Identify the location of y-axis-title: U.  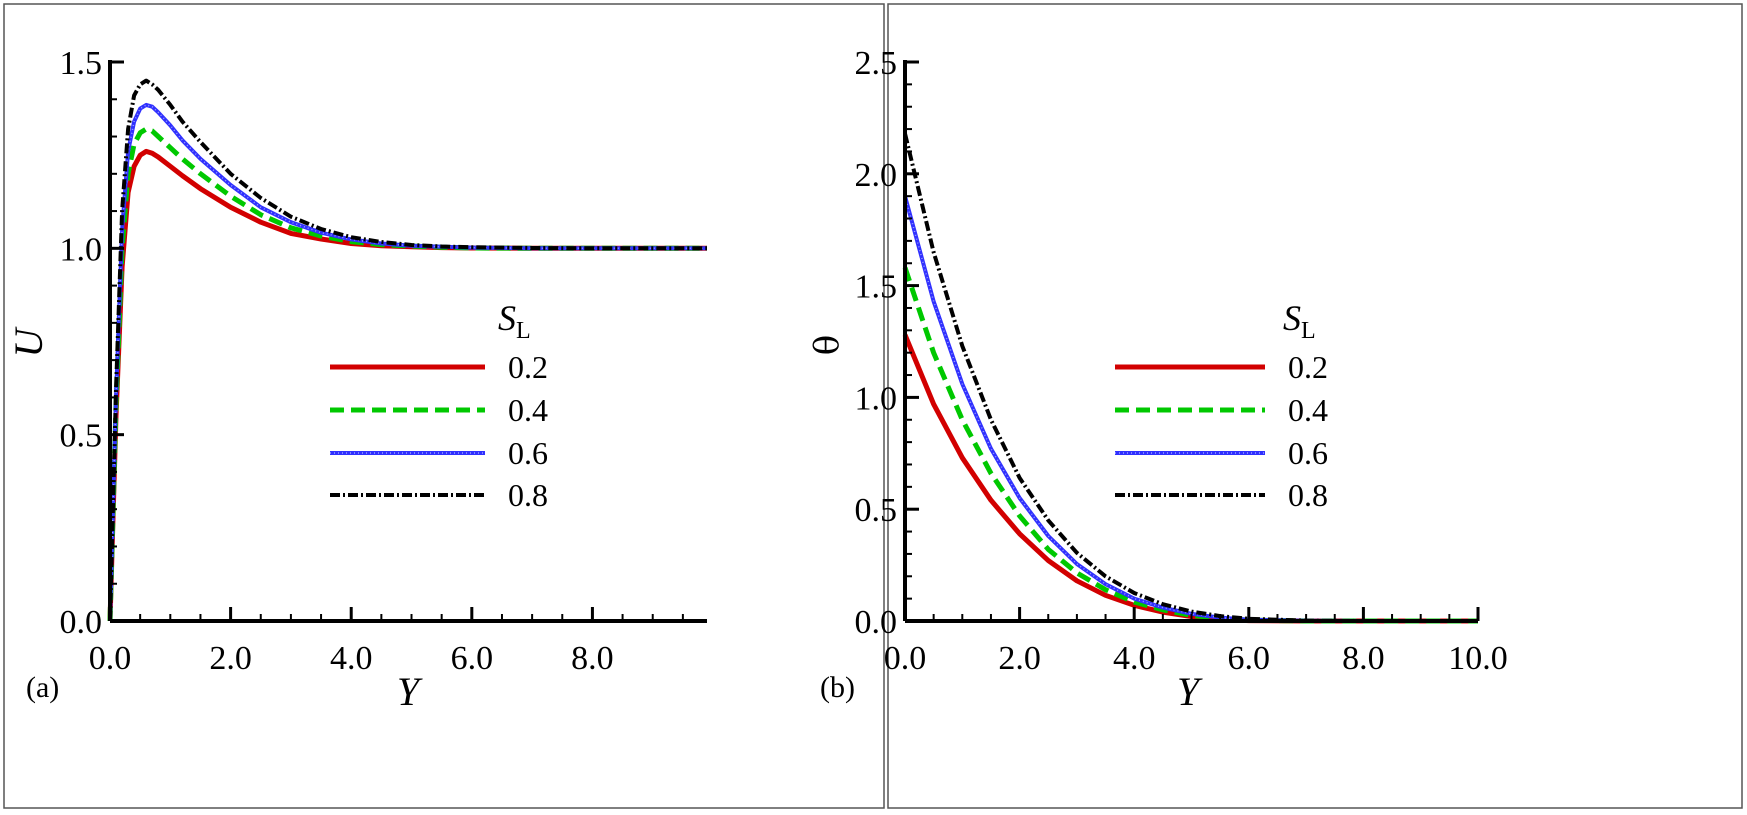
(28, 341).